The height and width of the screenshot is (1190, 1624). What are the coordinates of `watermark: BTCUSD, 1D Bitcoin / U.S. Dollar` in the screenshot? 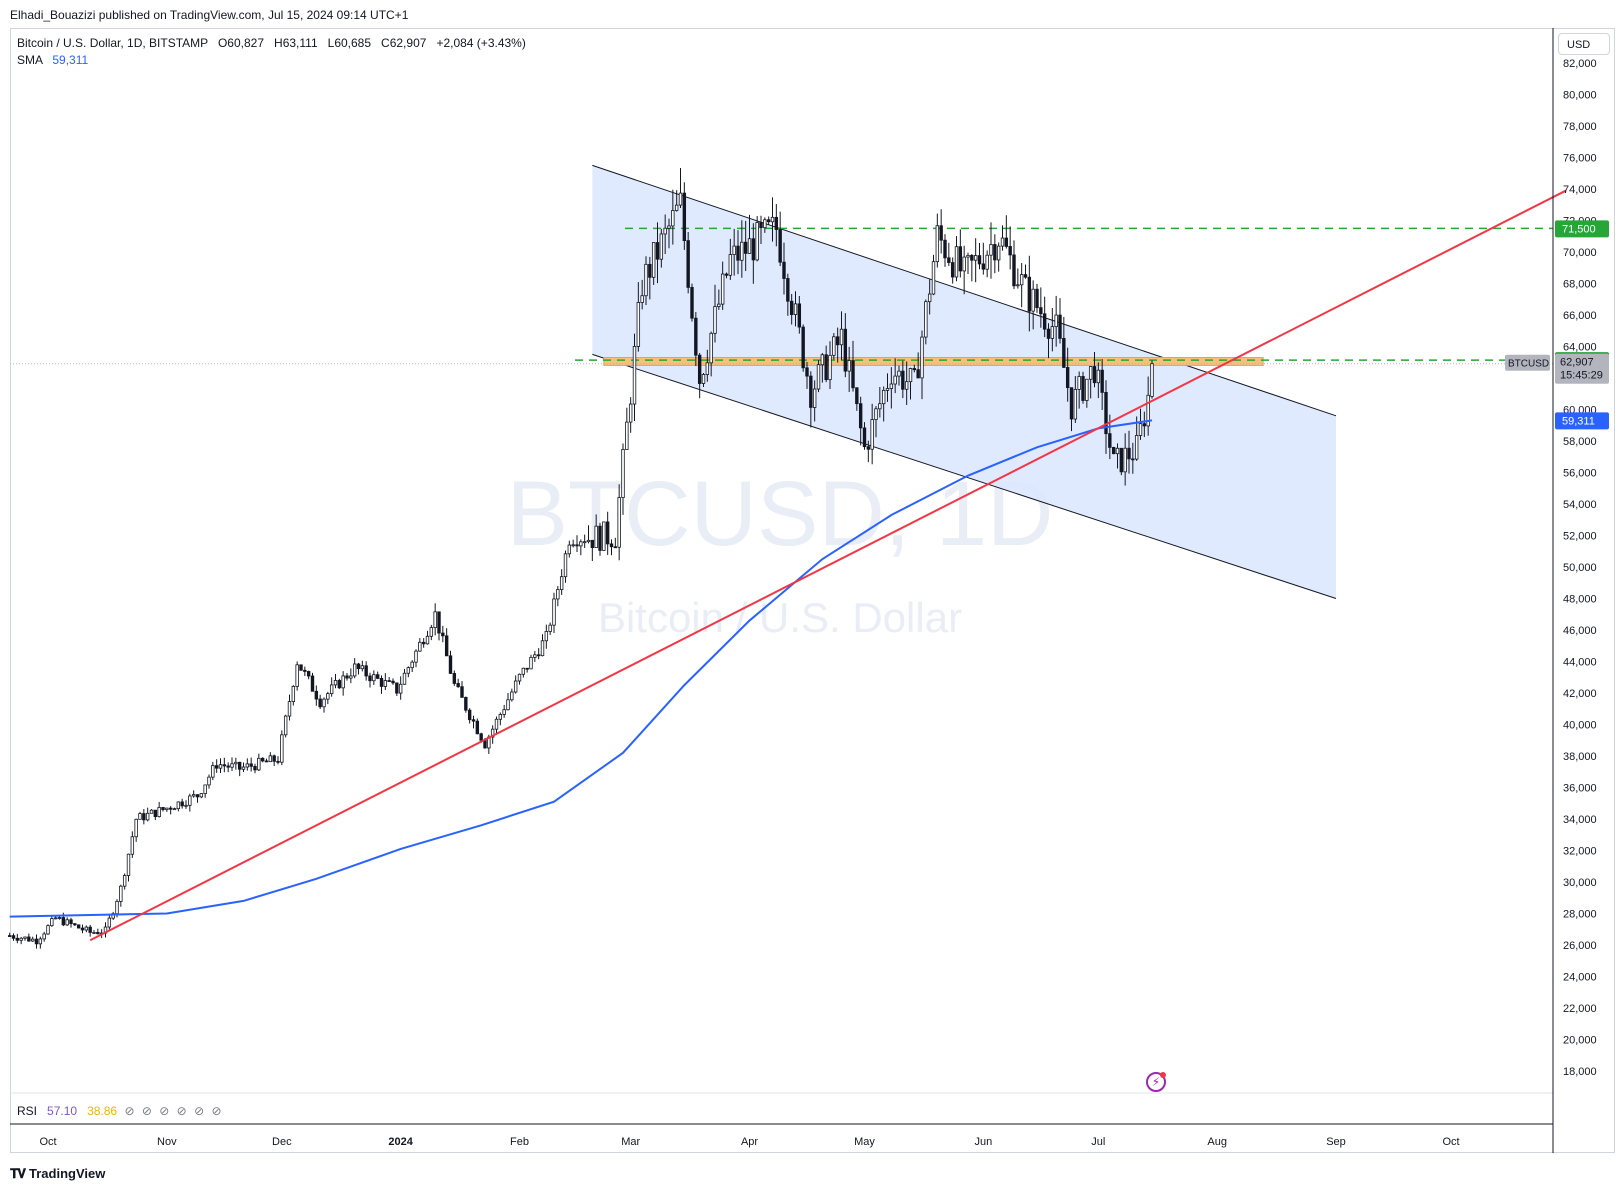 It's located at (780, 552).